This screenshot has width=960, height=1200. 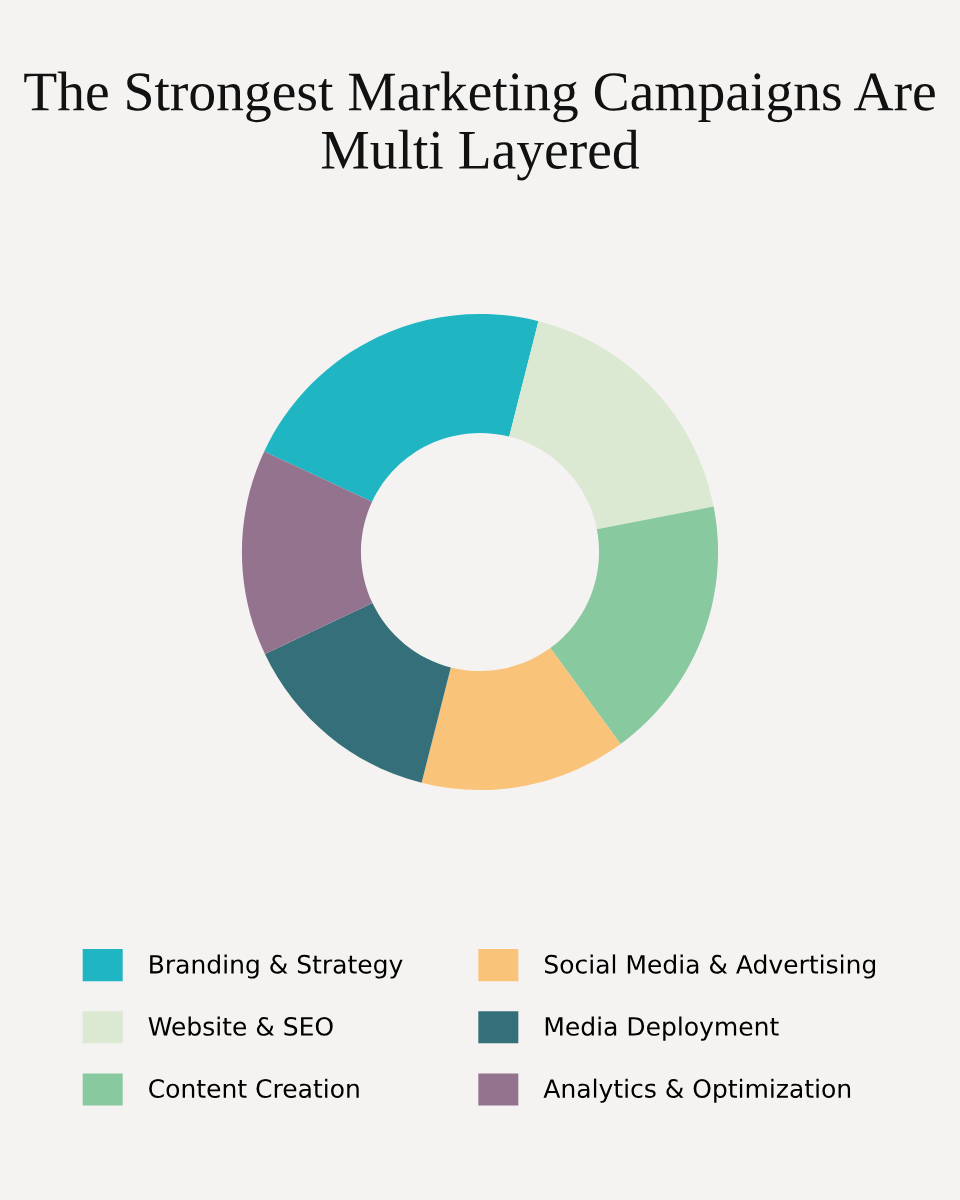 I want to click on legend-label: Media Deployment, so click(x=662, y=1028).